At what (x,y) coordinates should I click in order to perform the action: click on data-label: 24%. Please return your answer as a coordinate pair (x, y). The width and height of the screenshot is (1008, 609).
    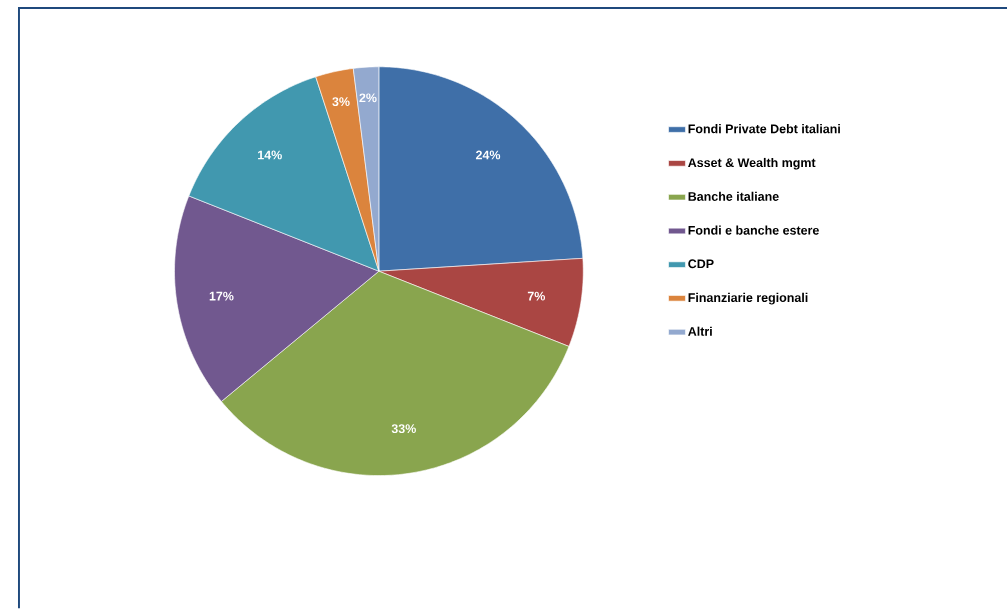
    Looking at the image, I should click on (488, 155).